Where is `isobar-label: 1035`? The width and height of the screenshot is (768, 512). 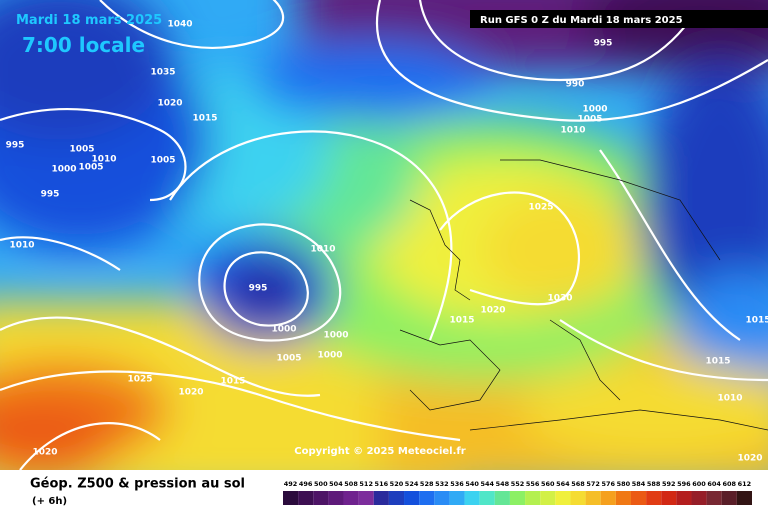
isobar-label: 1035 is located at coordinates (162, 73).